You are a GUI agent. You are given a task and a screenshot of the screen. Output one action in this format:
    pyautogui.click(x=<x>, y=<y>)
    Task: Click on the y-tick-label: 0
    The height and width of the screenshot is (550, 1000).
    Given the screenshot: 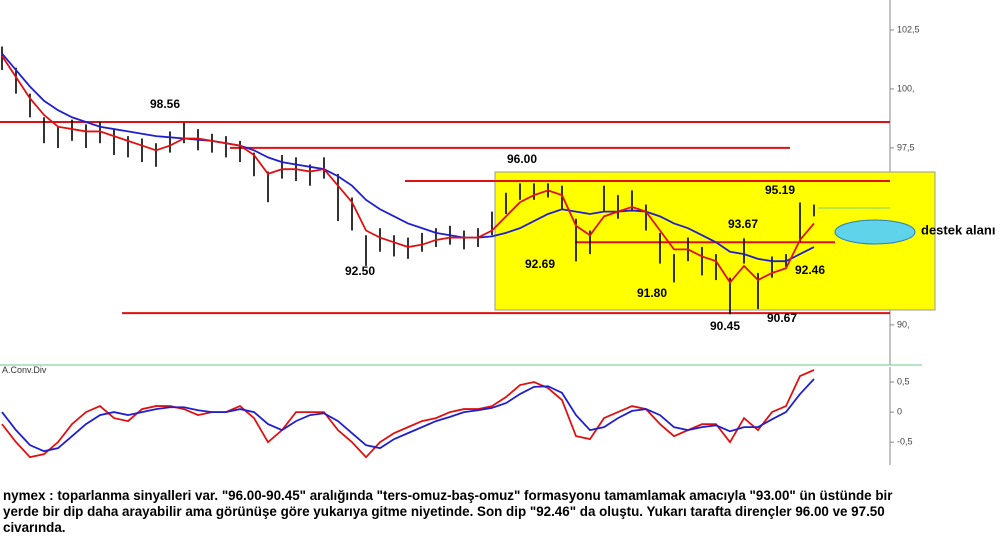 What is the action you would take?
    pyautogui.click(x=899, y=411)
    